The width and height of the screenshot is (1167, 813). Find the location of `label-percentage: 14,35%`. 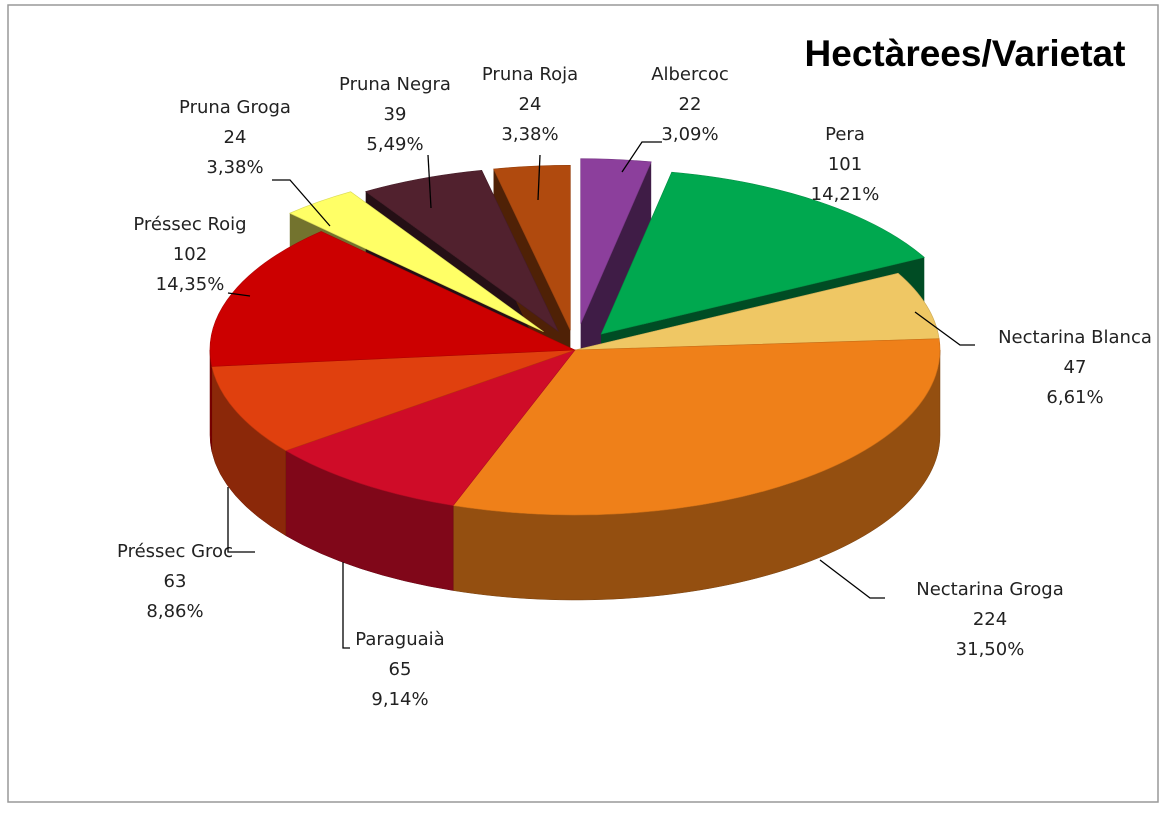

label-percentage: 14,35% is located at coordinates (190, 284).